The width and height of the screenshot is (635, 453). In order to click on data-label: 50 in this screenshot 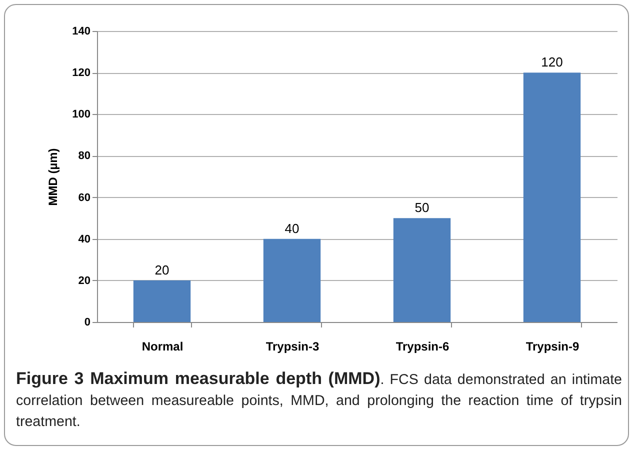, I will do `click(422, 208)`.